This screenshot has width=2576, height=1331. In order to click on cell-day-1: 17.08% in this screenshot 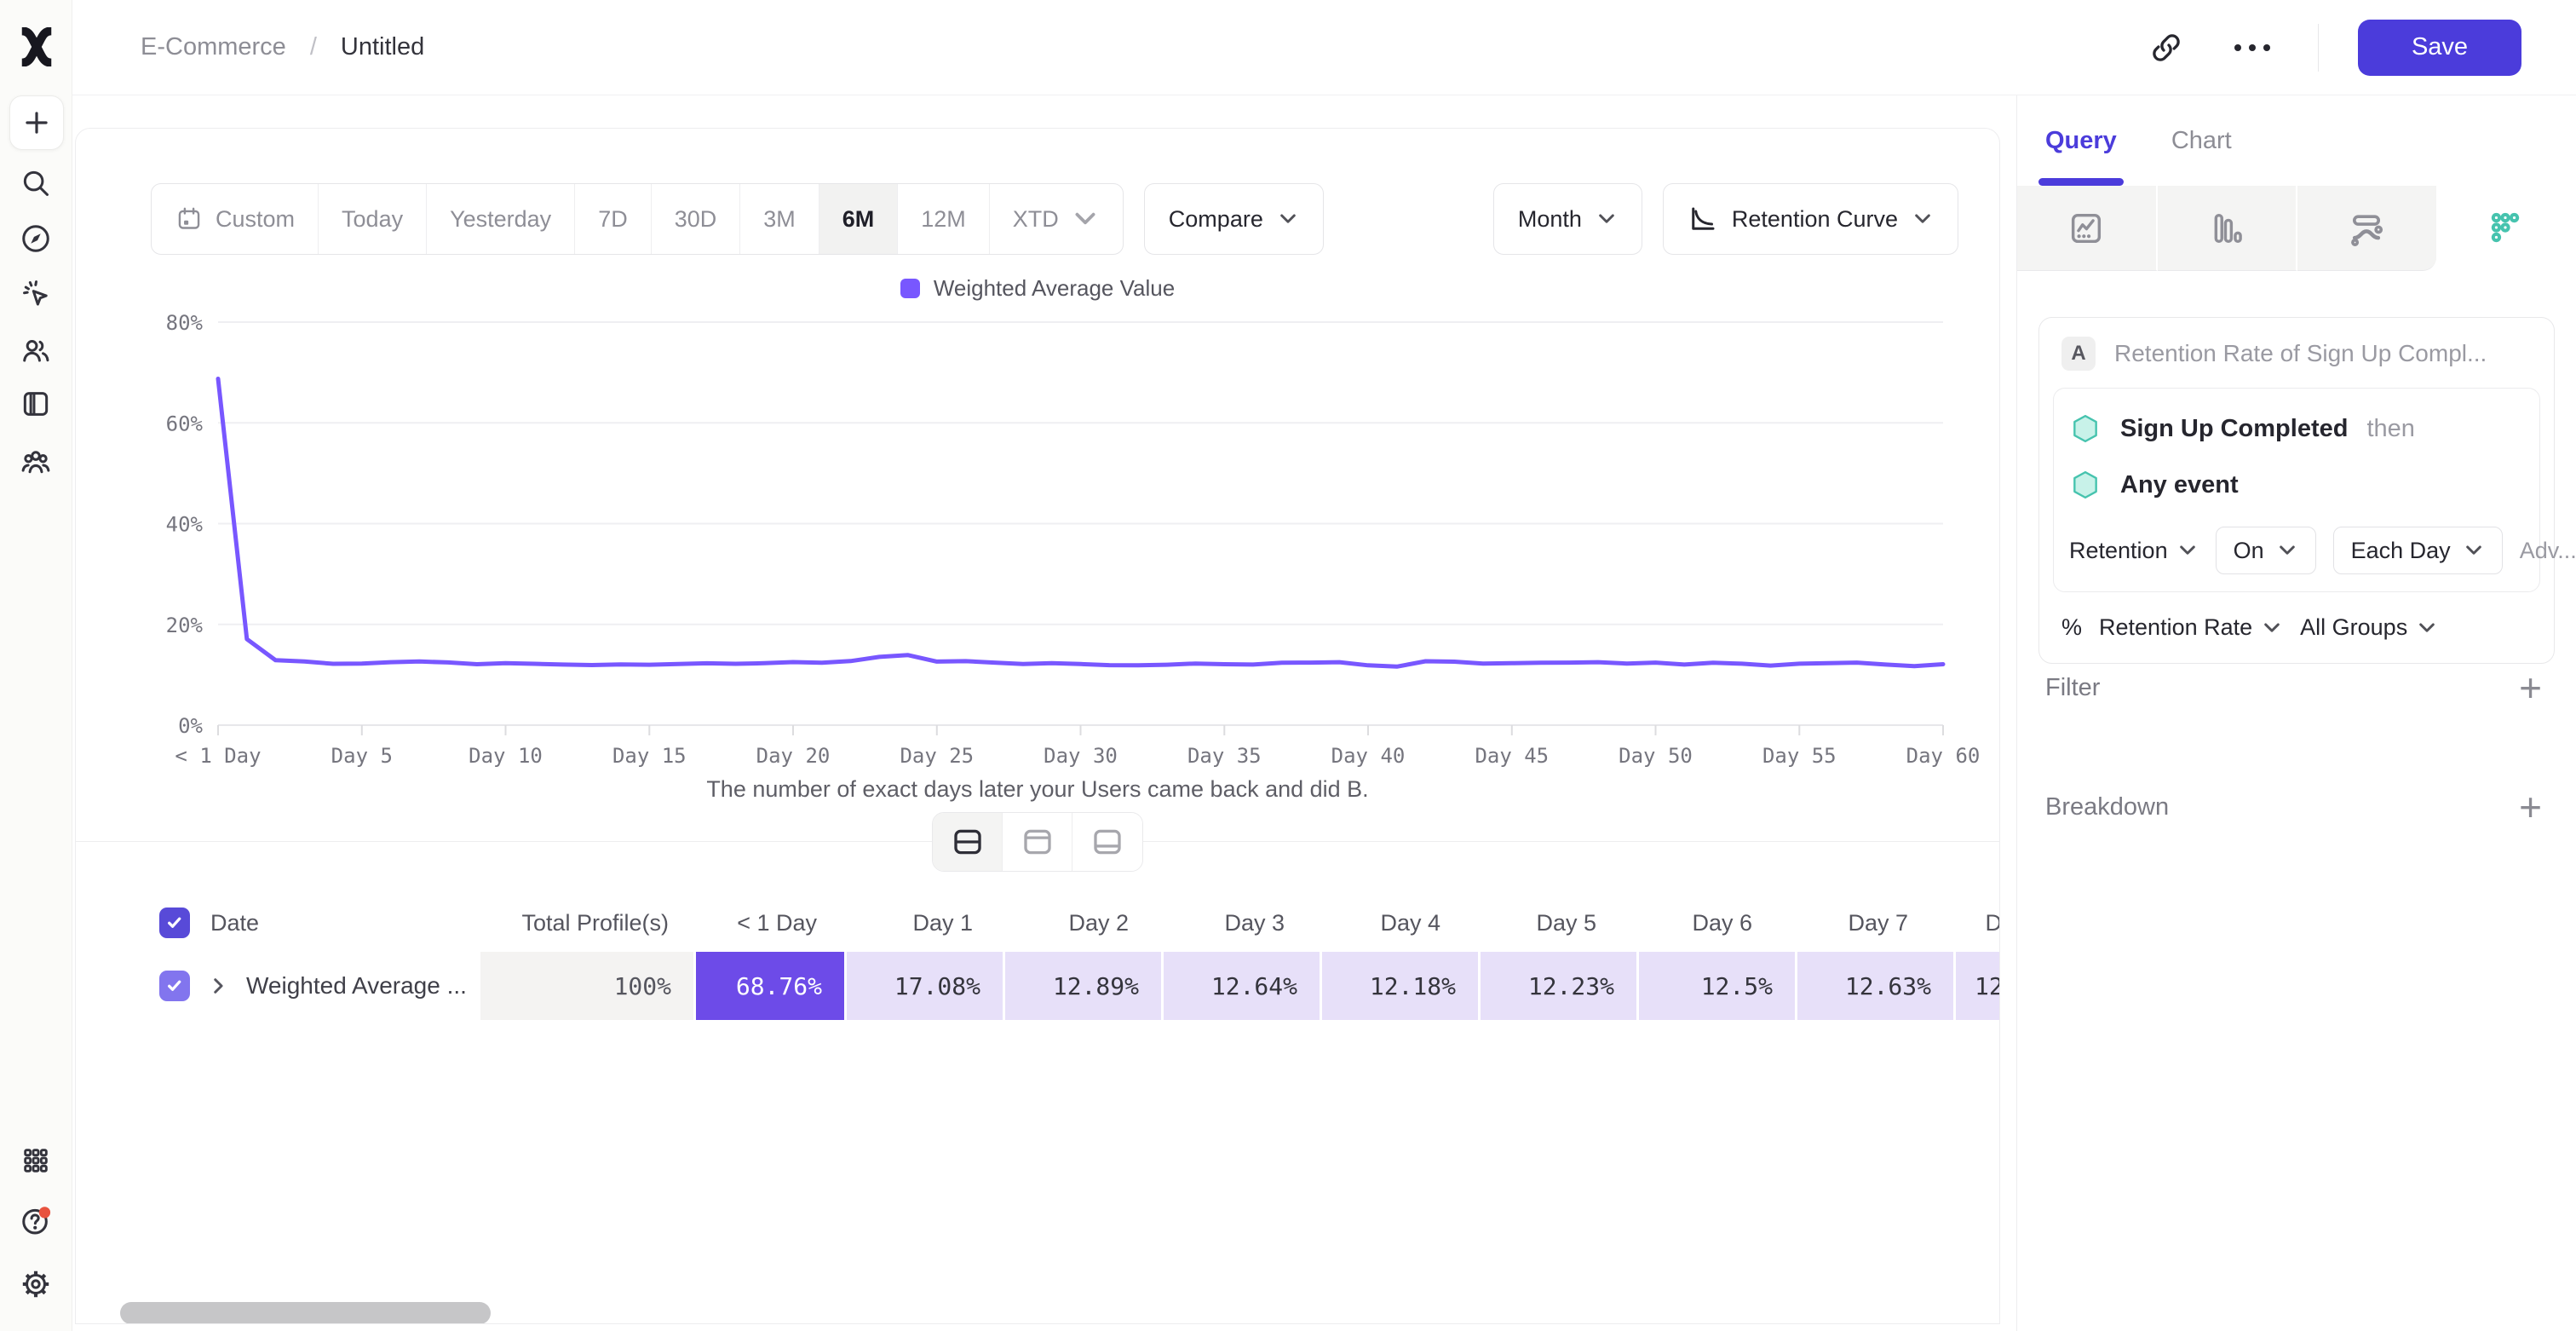, I will do `click(925, 986)`.